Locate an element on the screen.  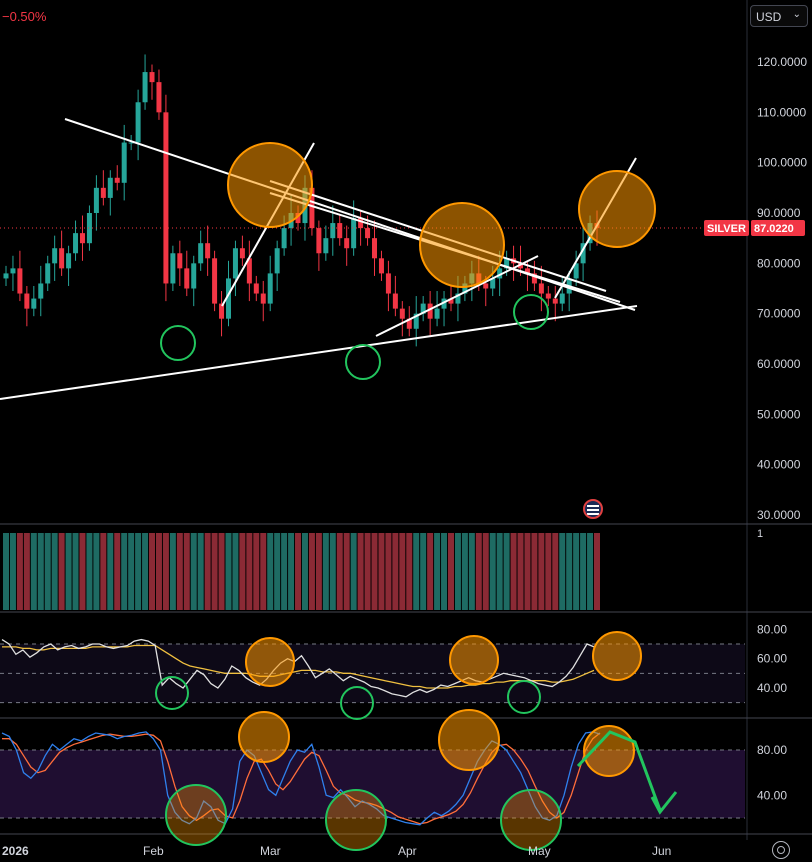
rsi-axis-tick: 40.00 is located at coordinates (772, 688).